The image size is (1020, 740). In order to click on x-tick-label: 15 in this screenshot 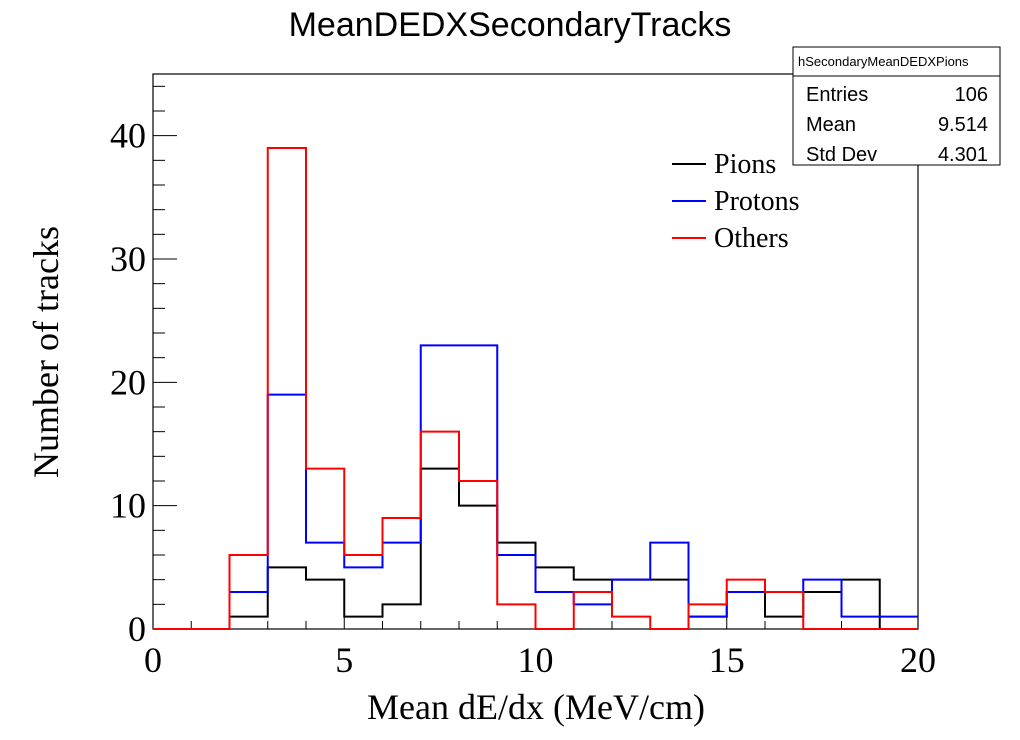, I will do `click(727, 660)`.